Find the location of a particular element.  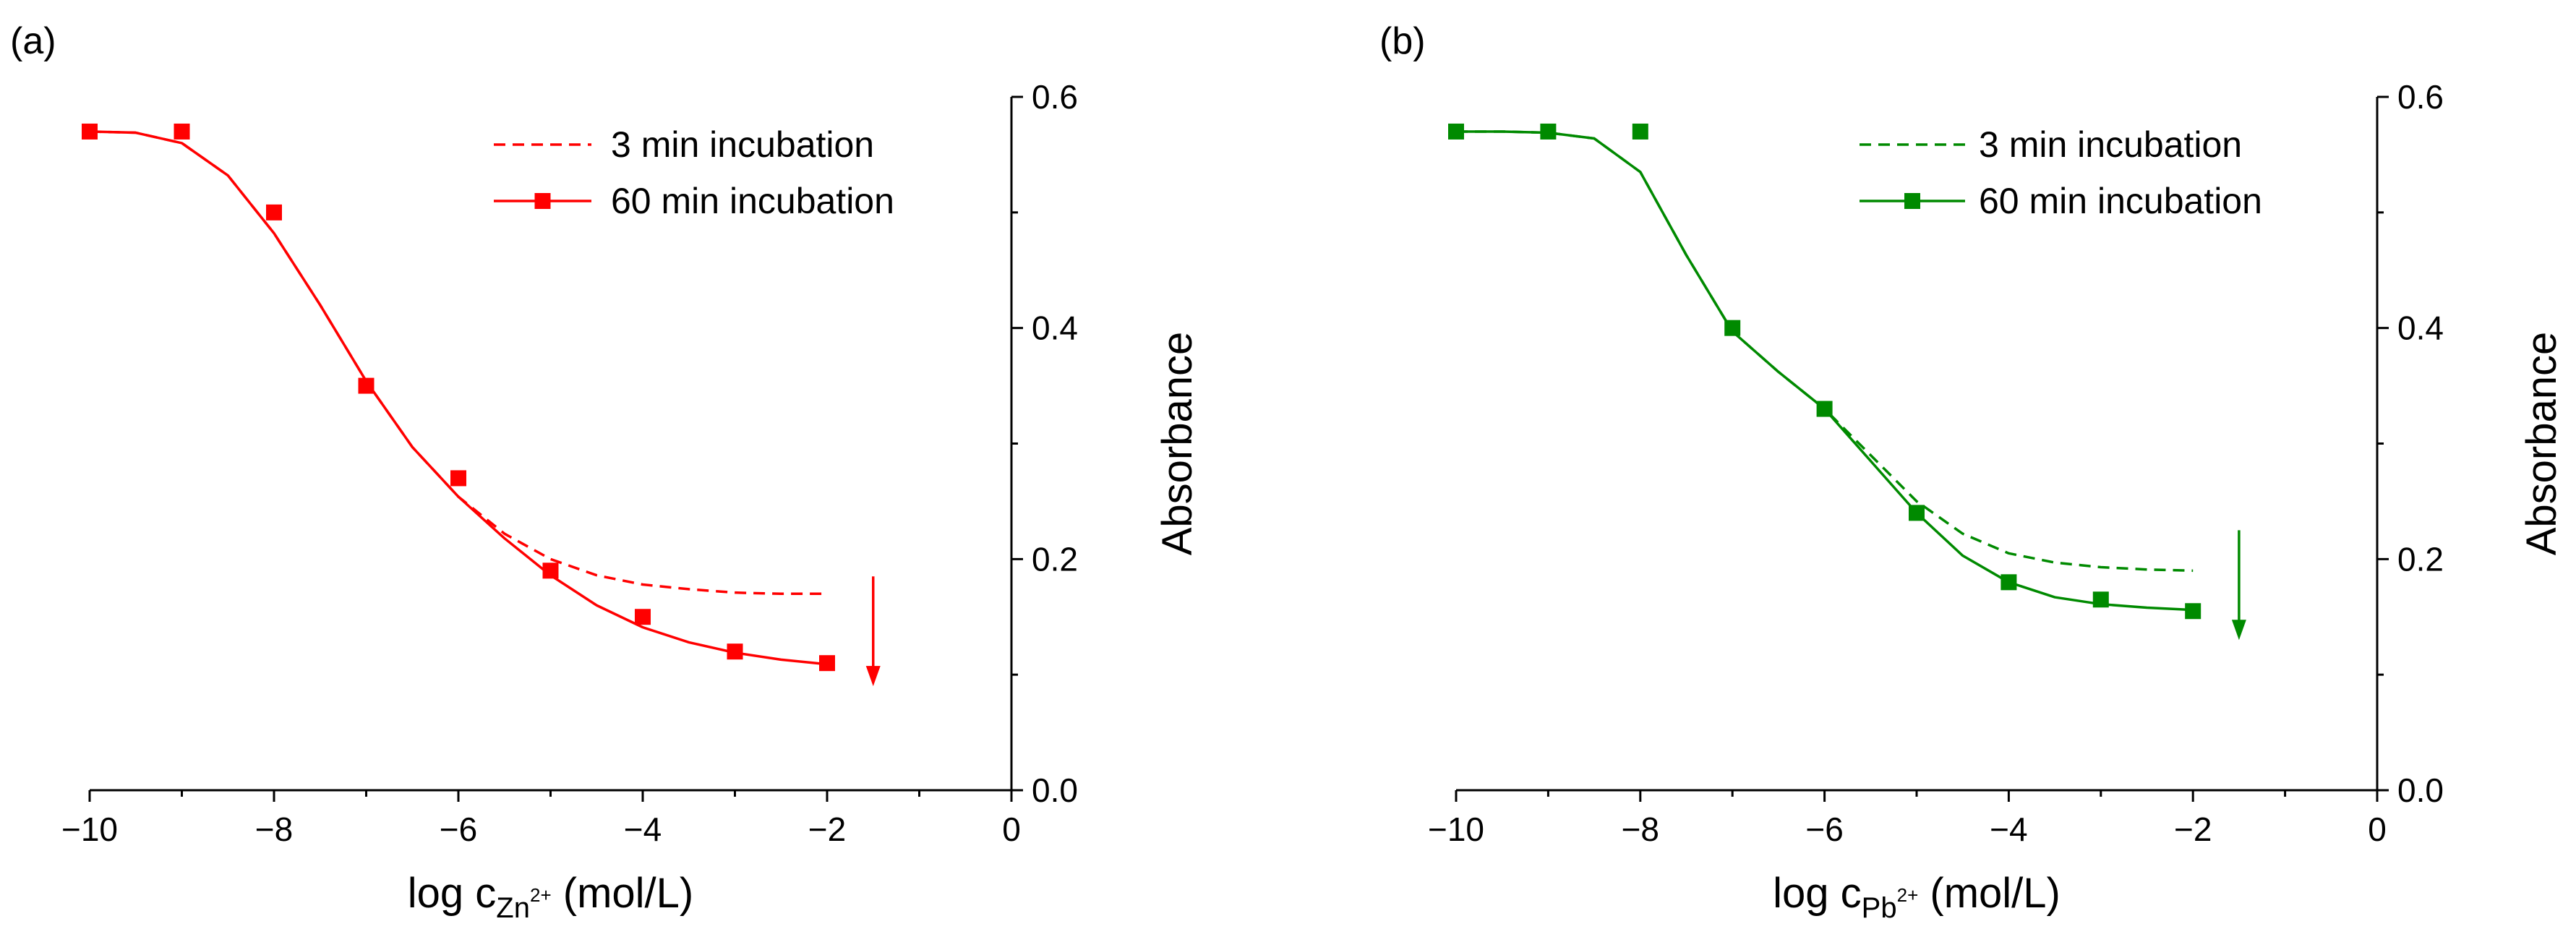

x-axis-label: log cZn2+ (mol/L) is located at coordinates (550, 897).